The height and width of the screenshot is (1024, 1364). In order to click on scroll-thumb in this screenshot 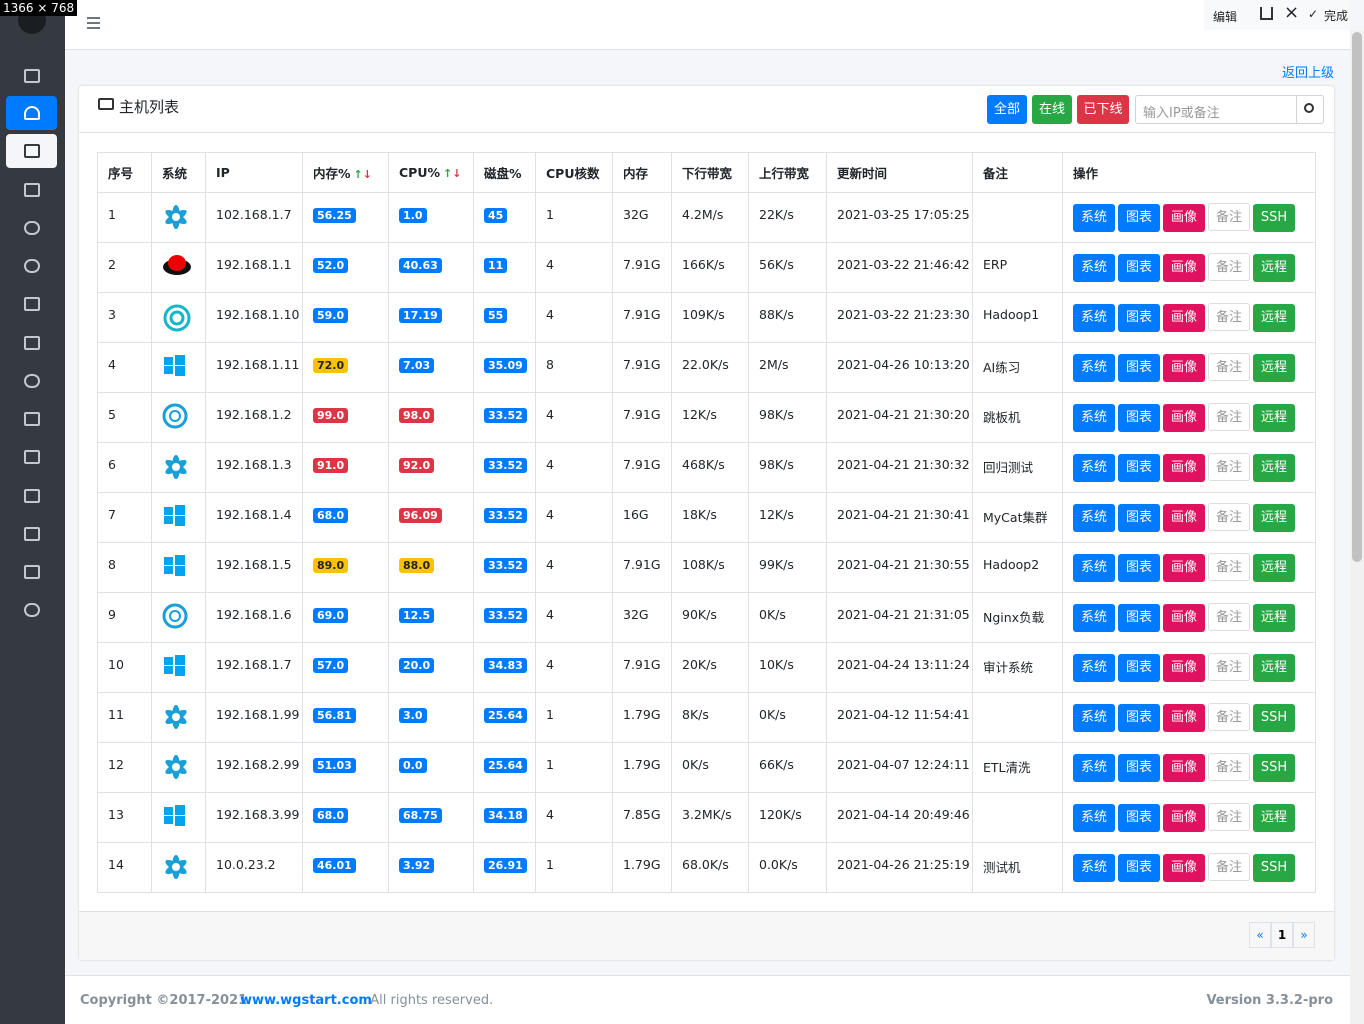, I will do `click(1357, 297)`.